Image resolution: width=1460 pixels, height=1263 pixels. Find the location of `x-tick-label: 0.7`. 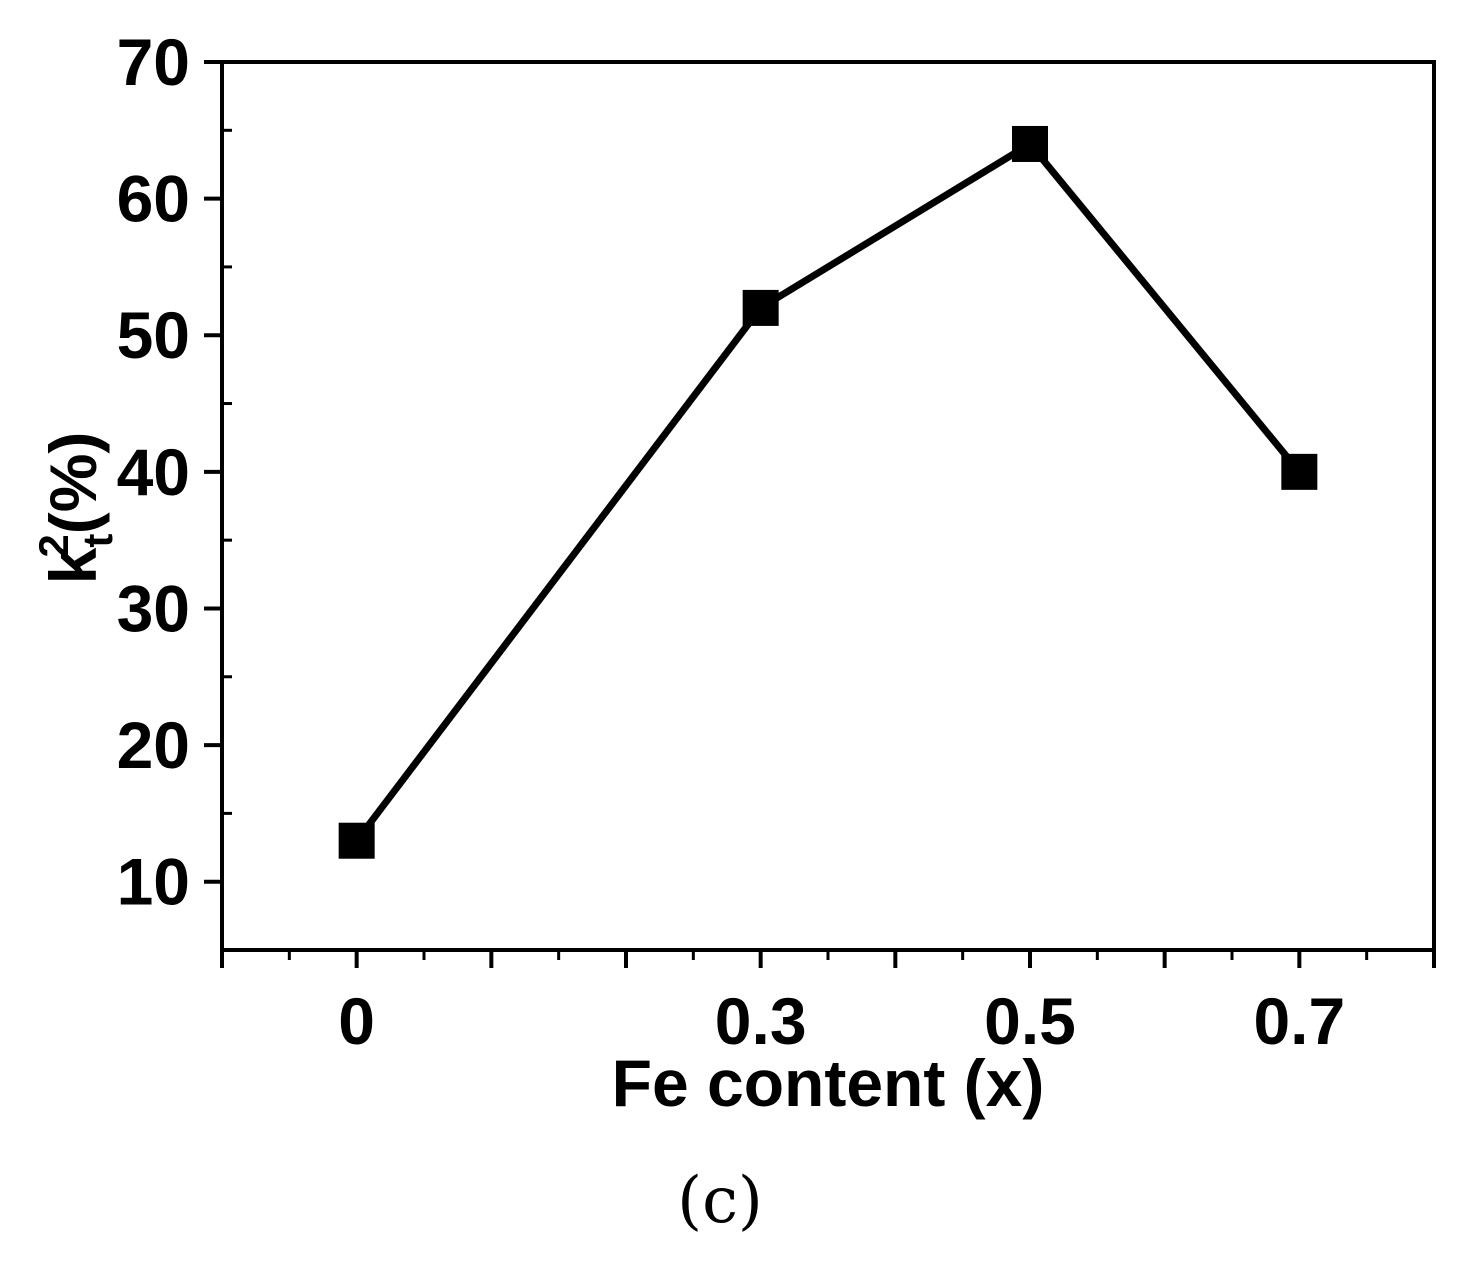

x-tick-label: 0.7 is located at coordinates (1299, 1021).